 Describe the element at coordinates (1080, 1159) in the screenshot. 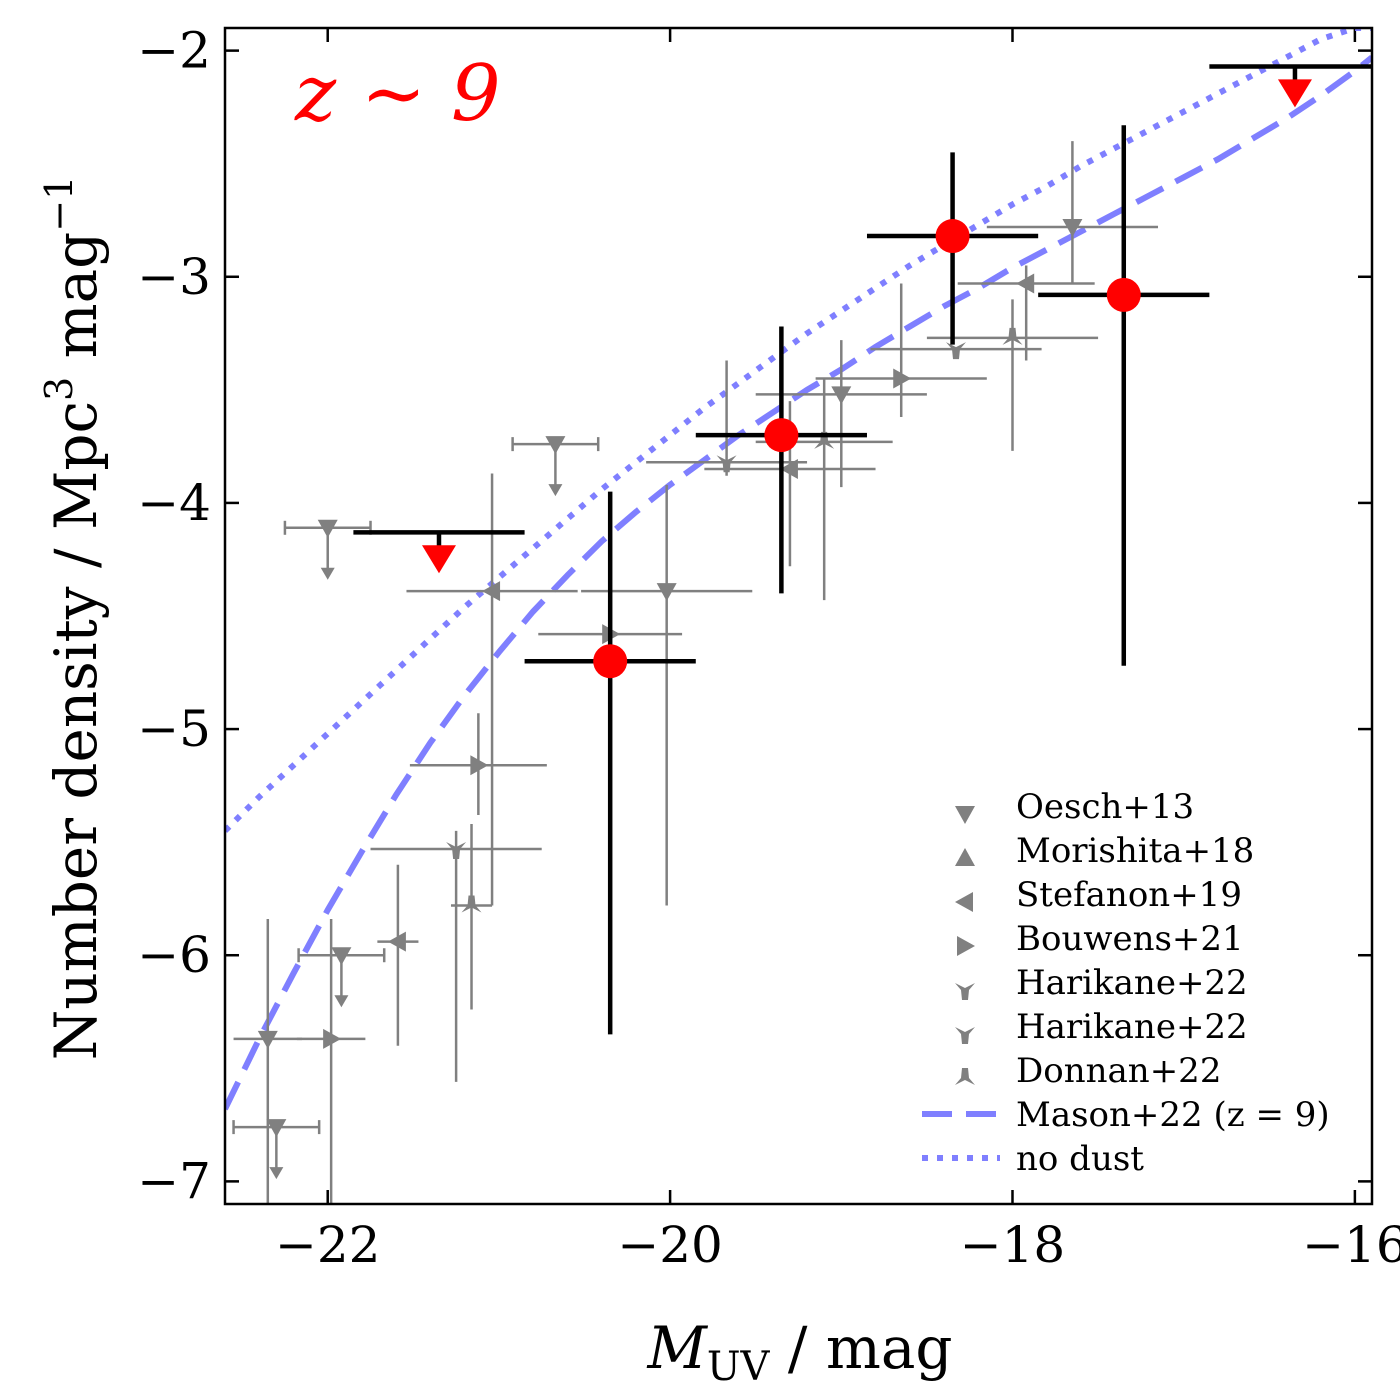

I see `legend-label: no dust` at that location.